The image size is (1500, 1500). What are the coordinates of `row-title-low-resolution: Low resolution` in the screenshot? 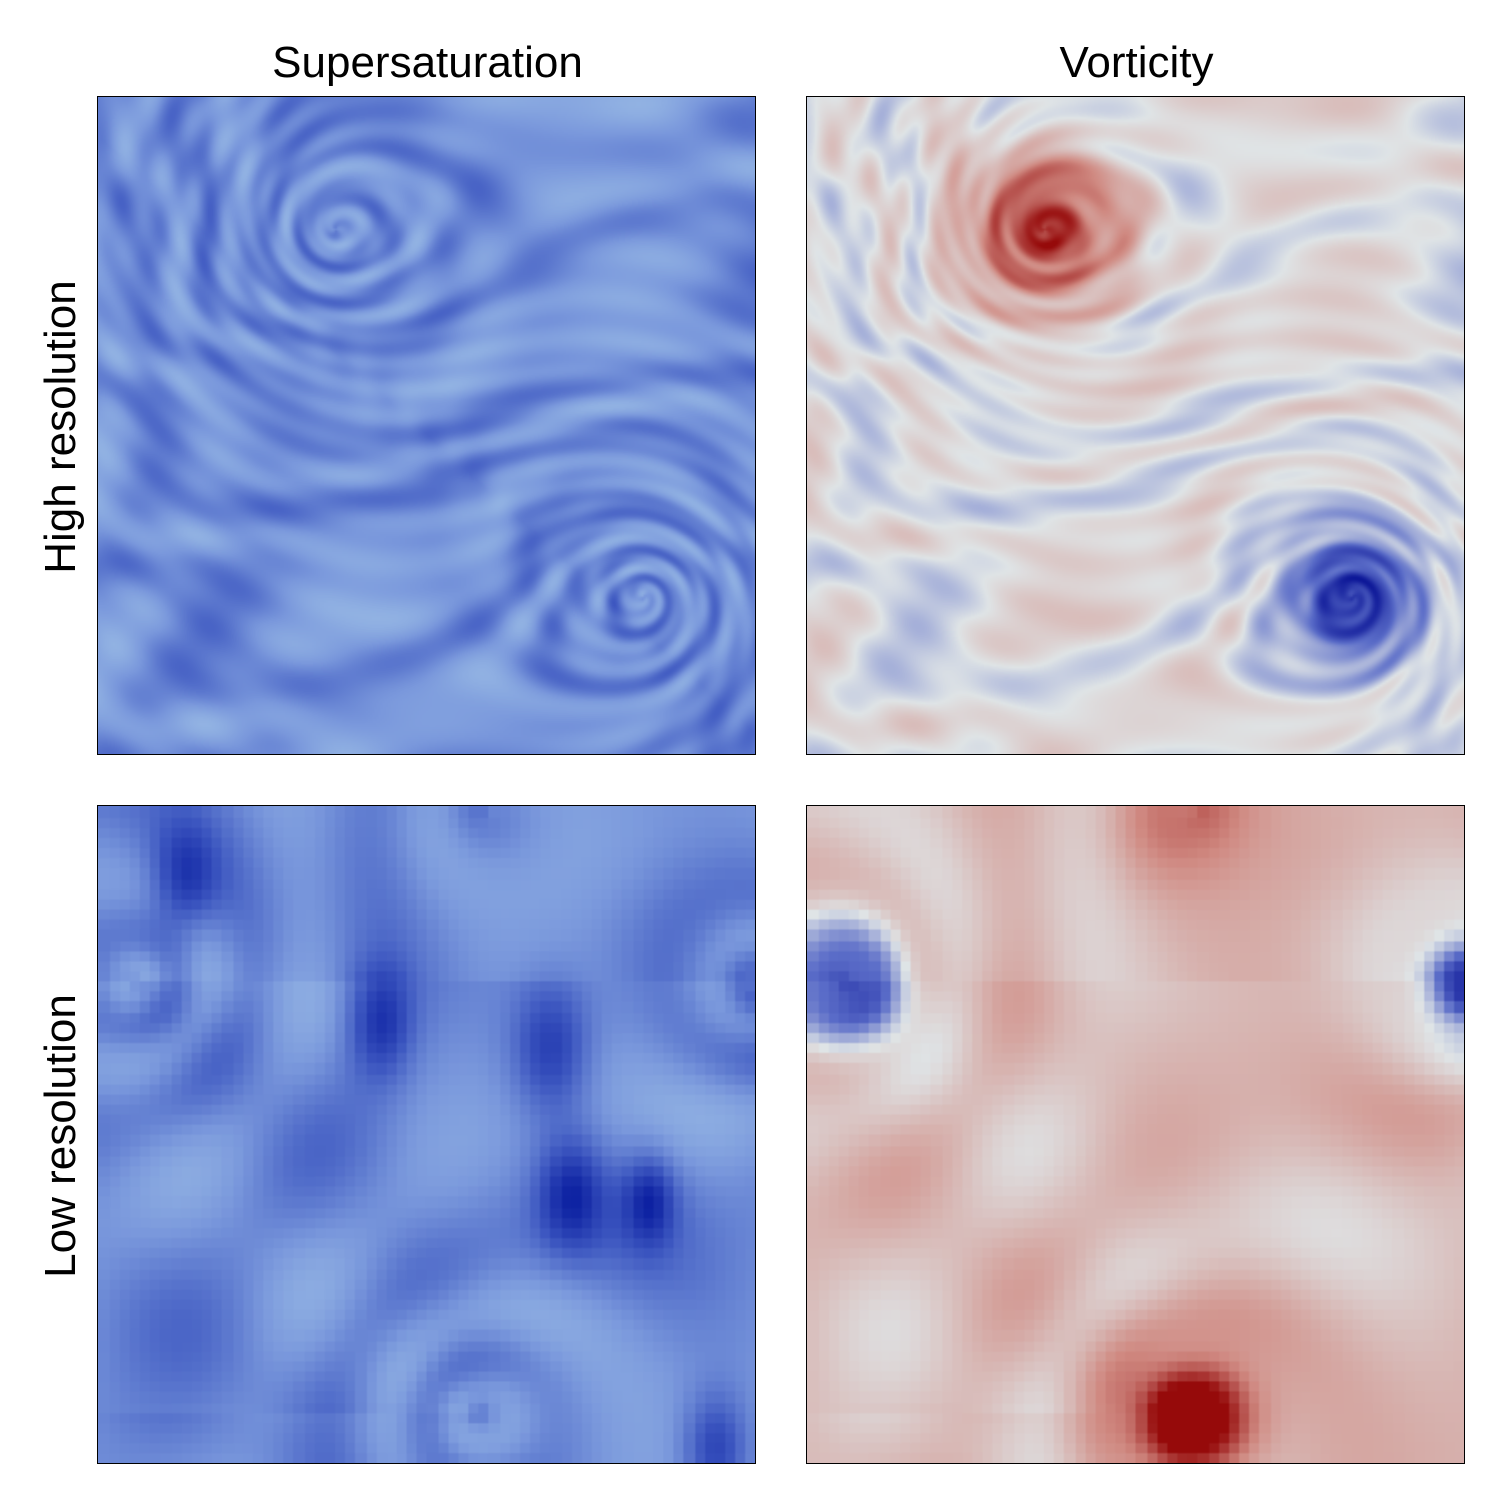 It's located at (60, 1136).